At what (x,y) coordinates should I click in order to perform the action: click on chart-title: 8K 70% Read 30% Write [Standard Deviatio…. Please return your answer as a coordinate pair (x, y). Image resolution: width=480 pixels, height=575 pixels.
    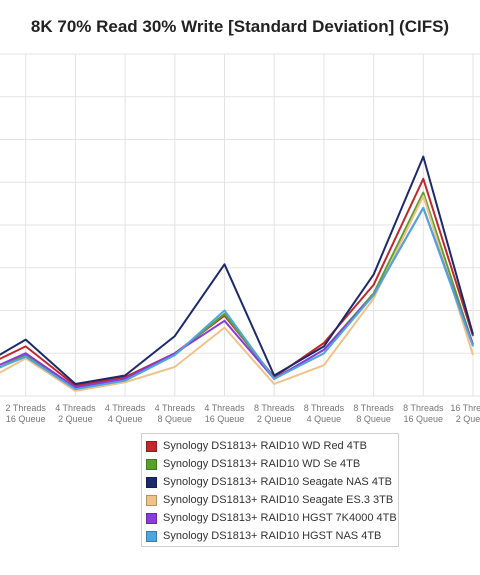
    Looking at the image, I should click on (240, 26).